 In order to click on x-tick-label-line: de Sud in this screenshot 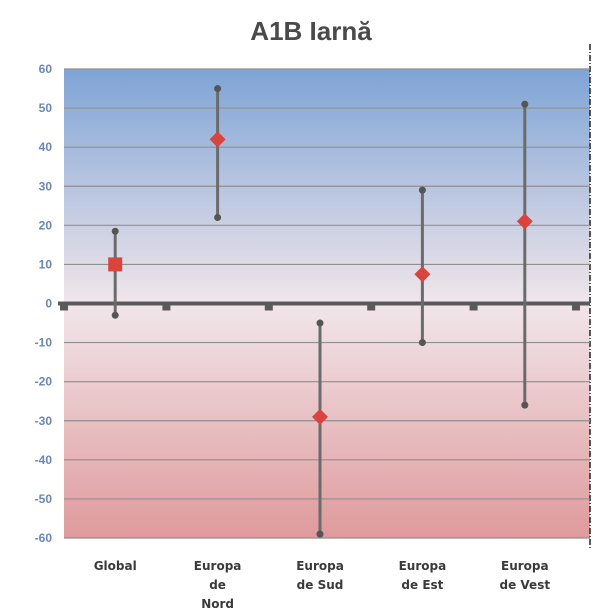, I will do `click(320, 585)`.